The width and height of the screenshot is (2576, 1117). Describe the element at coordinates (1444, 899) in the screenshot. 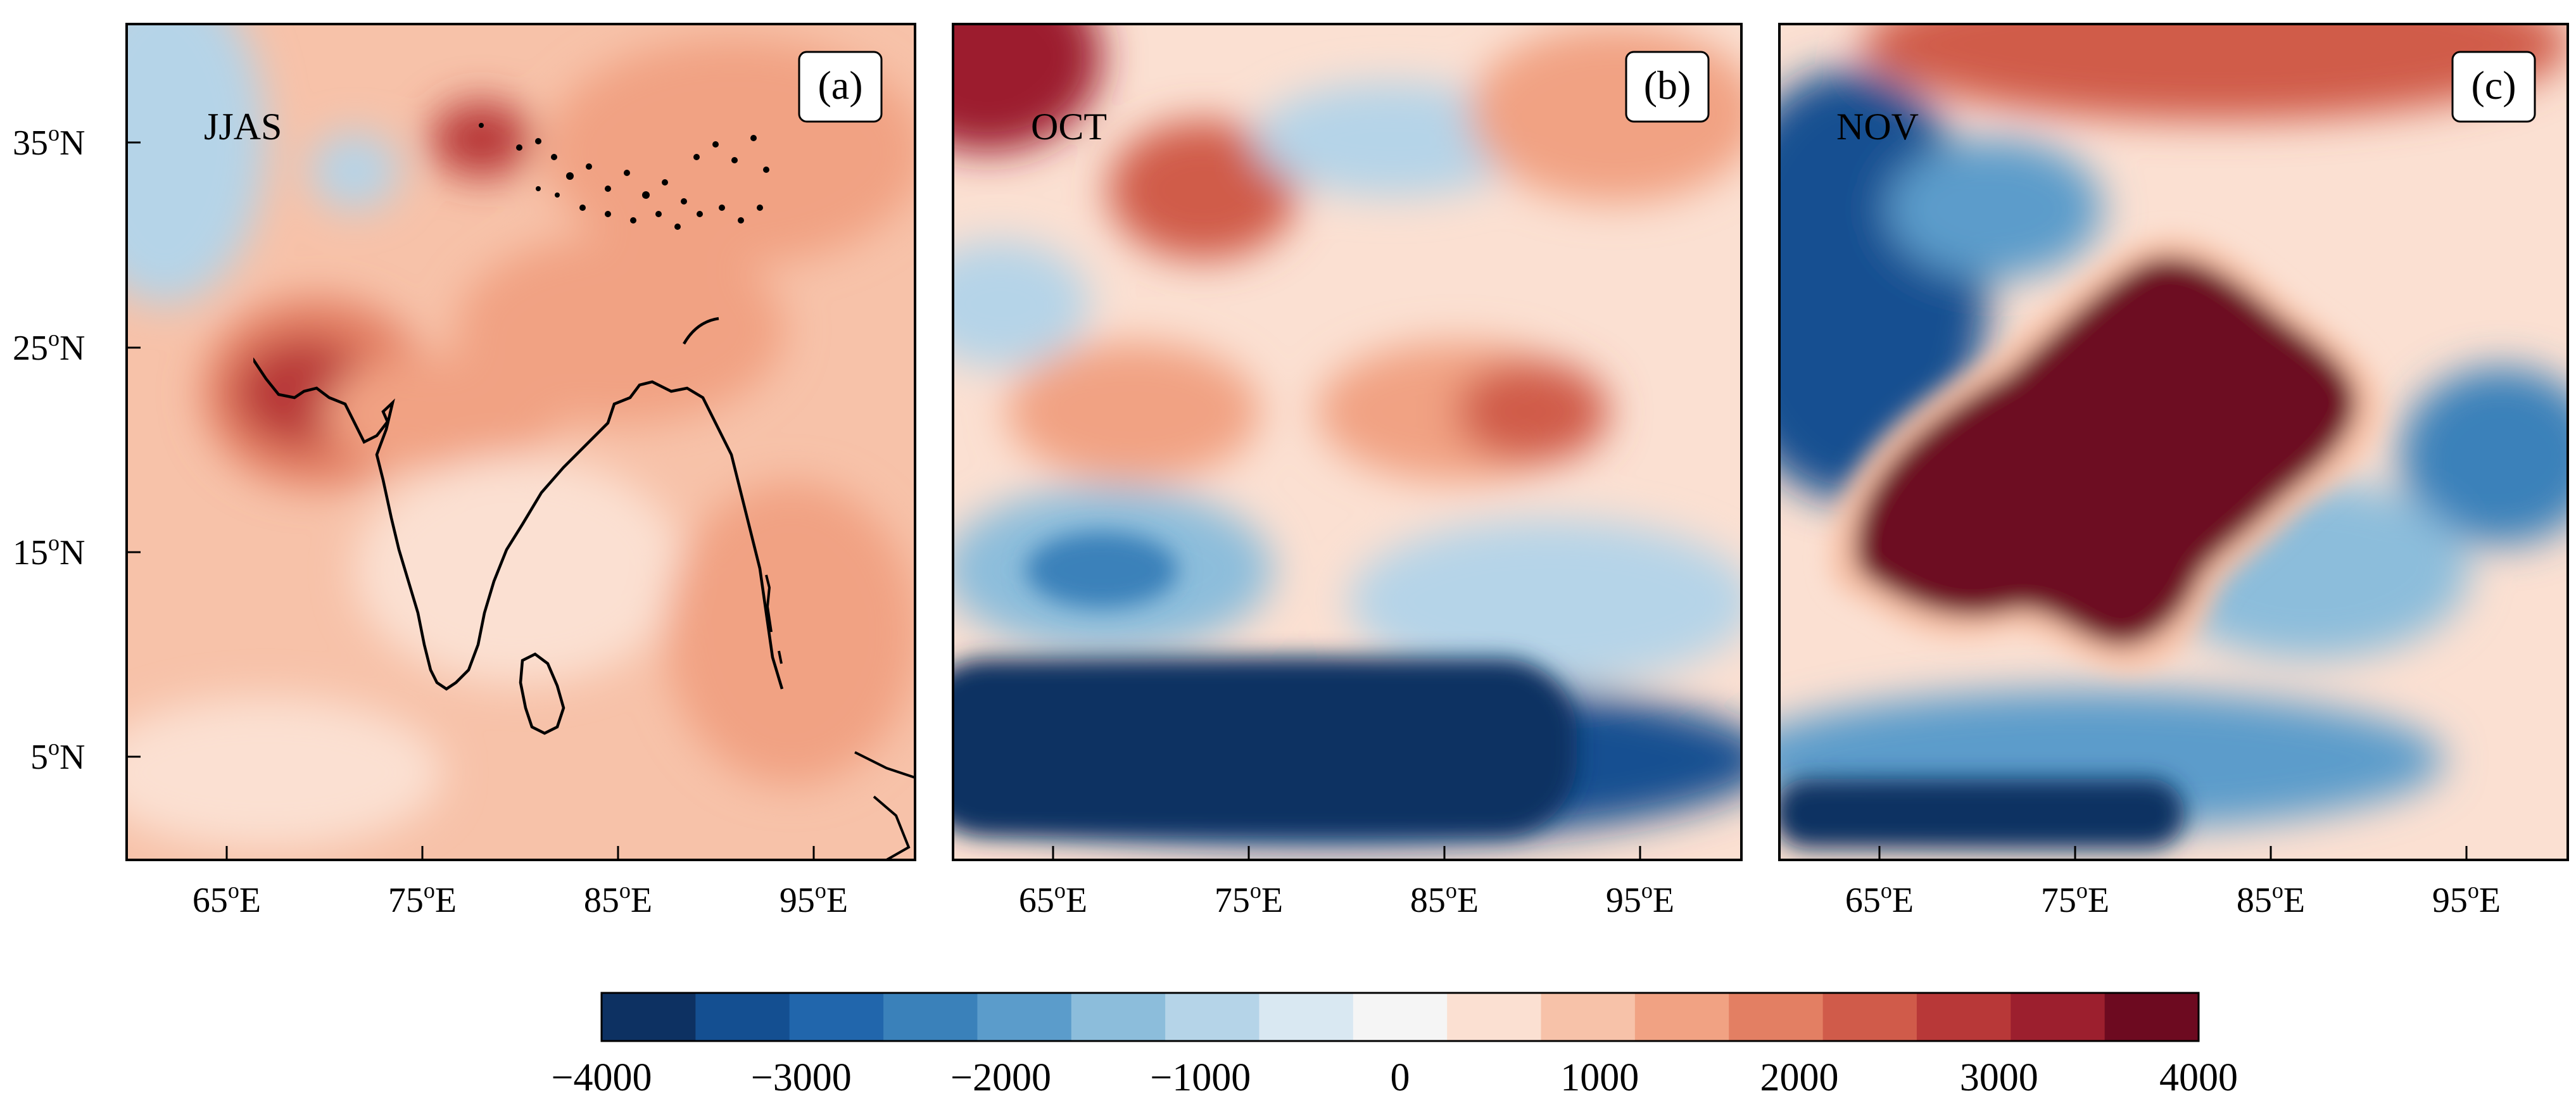

I see `lon-label-b-85: 85oE` at that location.